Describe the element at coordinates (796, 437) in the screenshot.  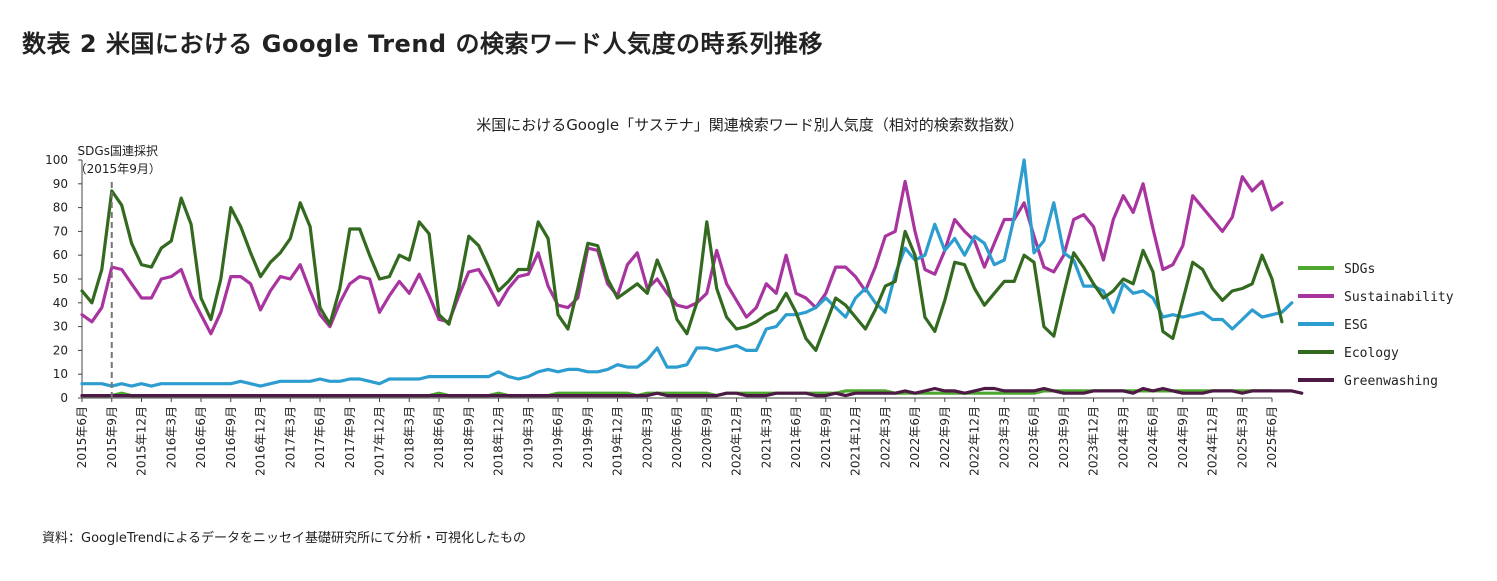
I see `x-tick-label: 2021年6月` at that location.